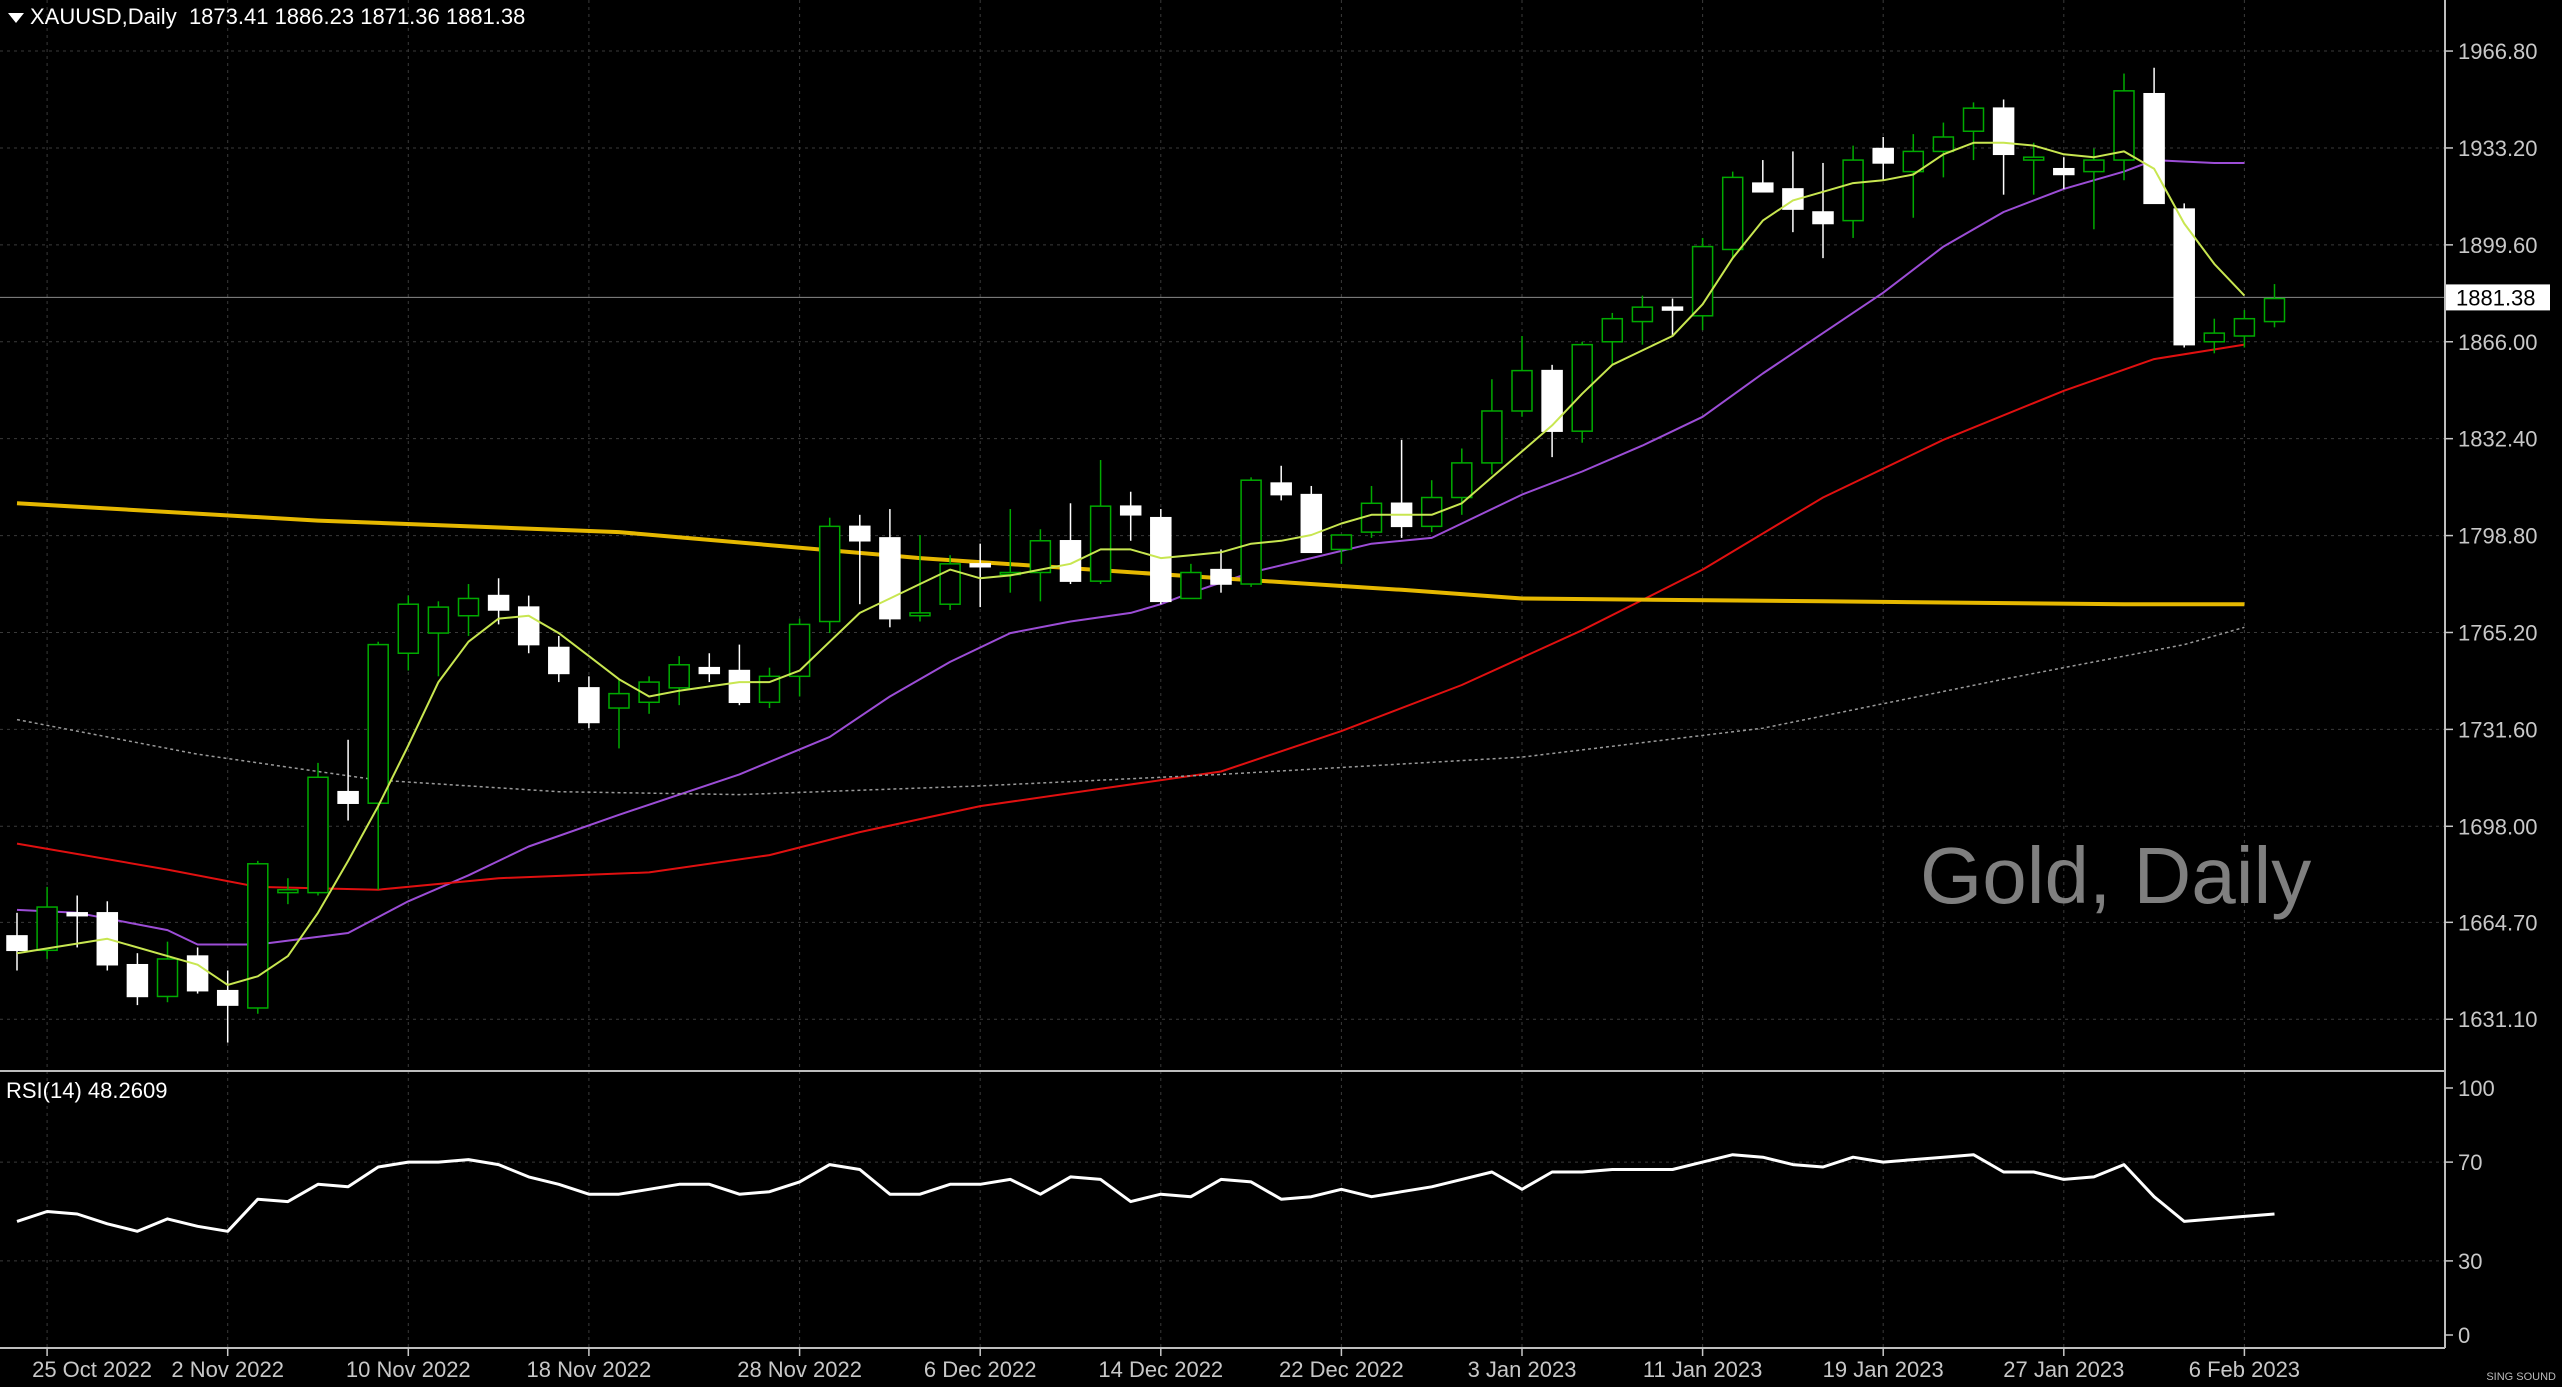 The height and width of the screenshot is (1387, 2562). What do you see at coordinates (2470, 1261) in the screenshot?
I see `rsi-tick-label: 30` at bounding box center [2470, 1261].